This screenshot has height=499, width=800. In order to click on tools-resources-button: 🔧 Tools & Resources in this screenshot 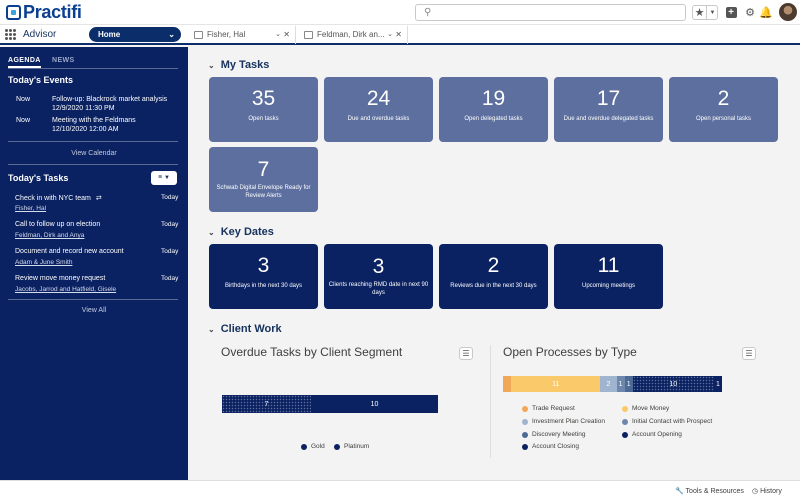, I will do `click(709, 491)`.